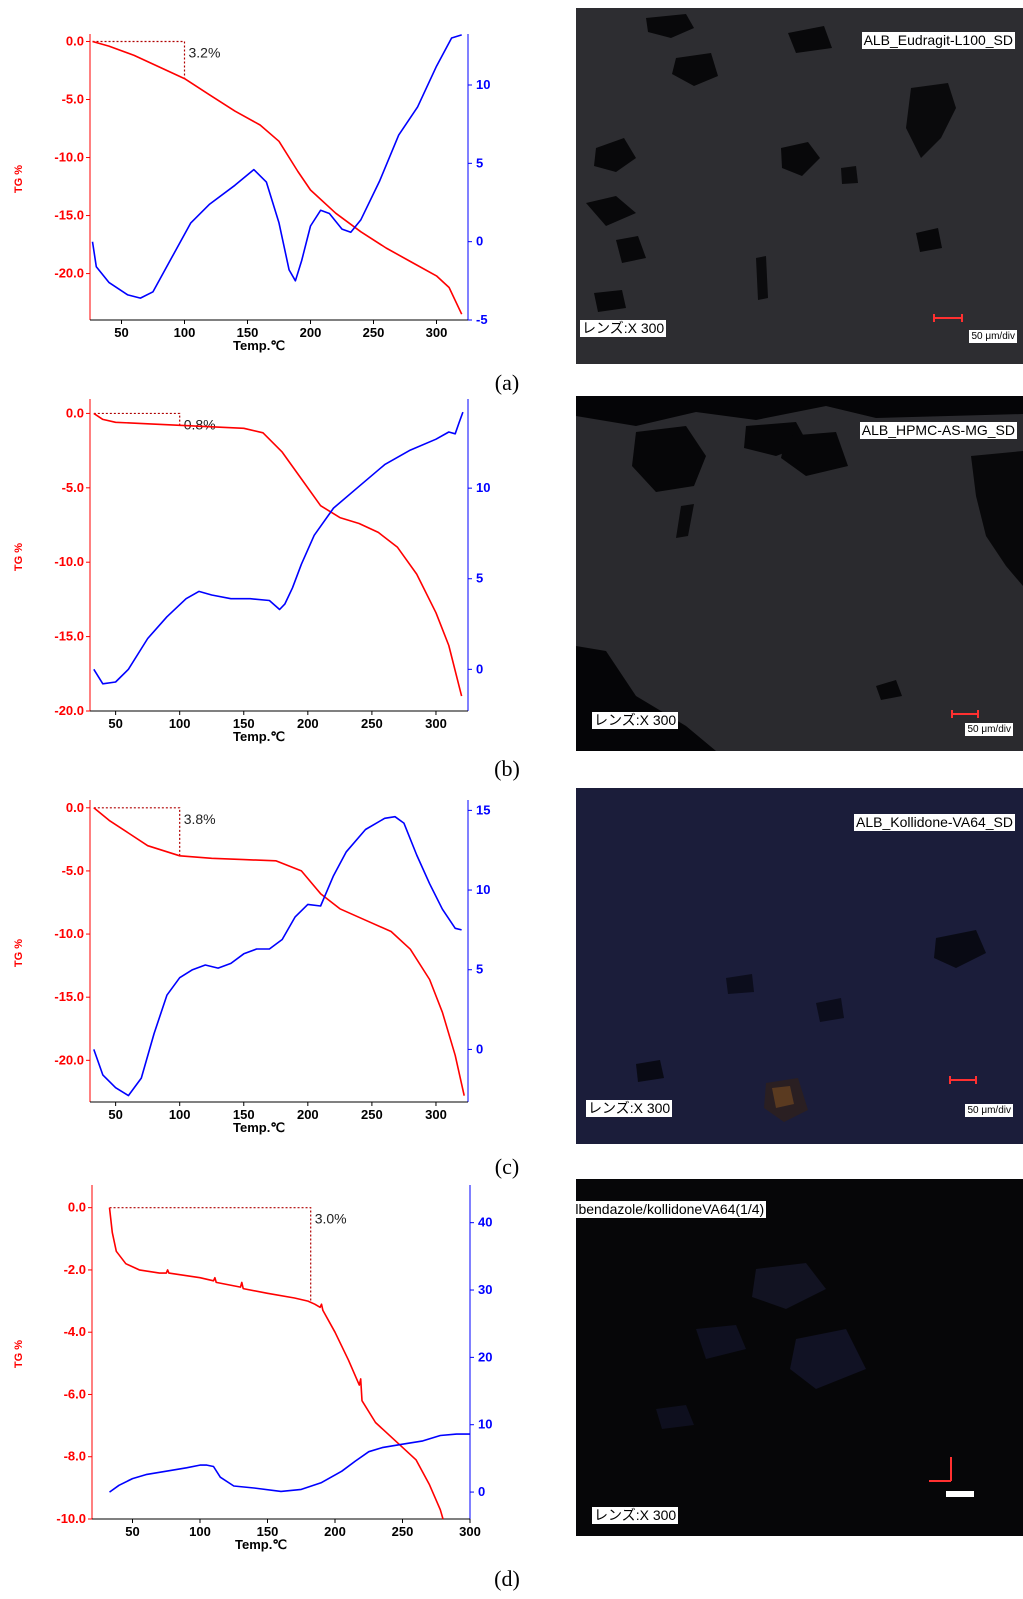 This screenshot has height=1599, width=1023. I want to click on lens-label-b: レンズ:X 300, so click(635, 720).